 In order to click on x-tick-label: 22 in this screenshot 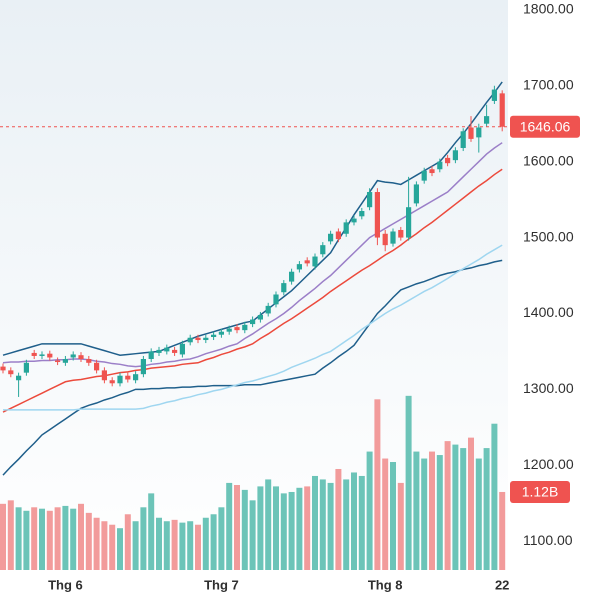, I will do `click(502, 584)`.